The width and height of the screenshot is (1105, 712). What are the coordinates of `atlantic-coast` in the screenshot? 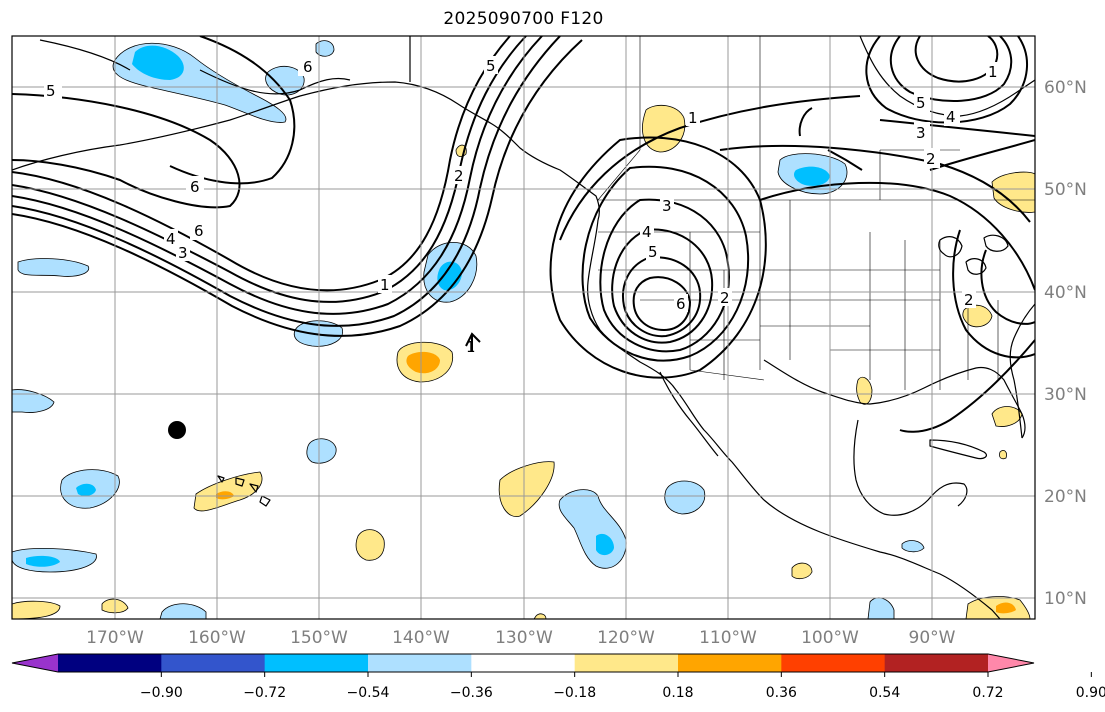 It's located at (1022, 371).